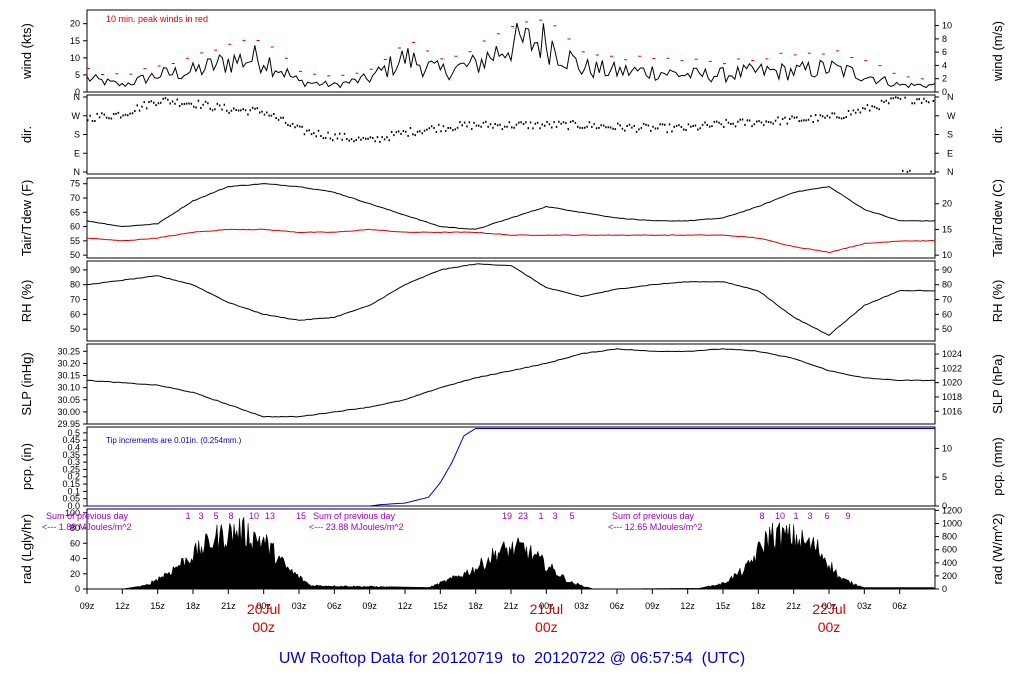 The image size is (1024, 700). What do you see at coordinates (826, 516) in the screenshot?
I see `rad-hour-label: 6` at bounding box center [826, 516].